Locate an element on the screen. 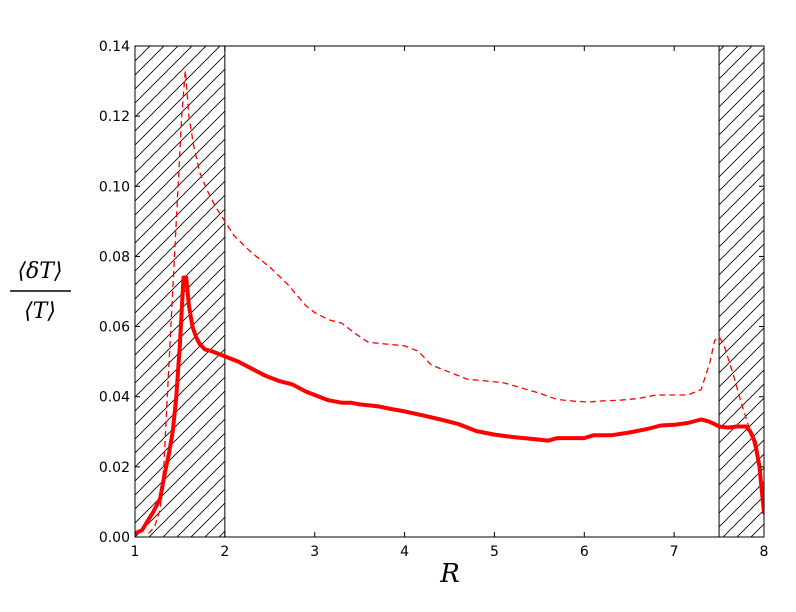 The image size is (796, 612). y-tick-label: 0.10 is located at coordinates (114, 187).